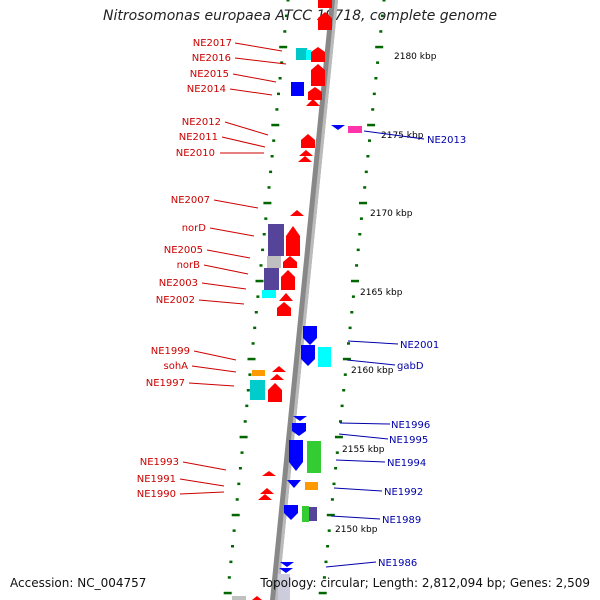  I want to click on gene-label: NE1993, so click(159, 462).